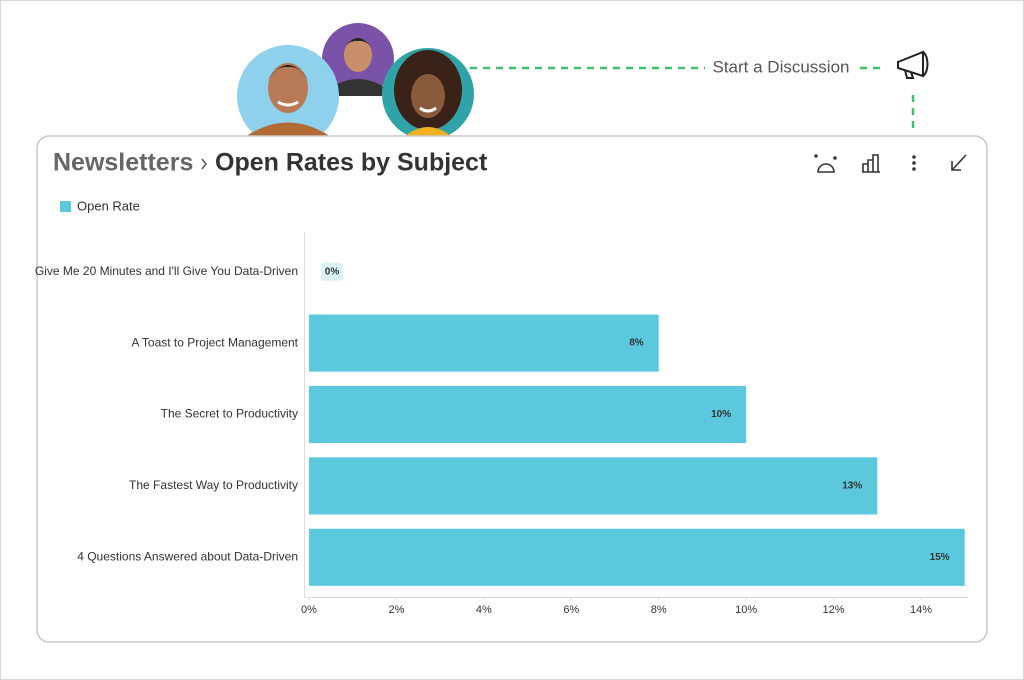 Image resolution: width=1024 pixels, height=680 pixels. I want to click on value-label-bg, so click(332, 271).